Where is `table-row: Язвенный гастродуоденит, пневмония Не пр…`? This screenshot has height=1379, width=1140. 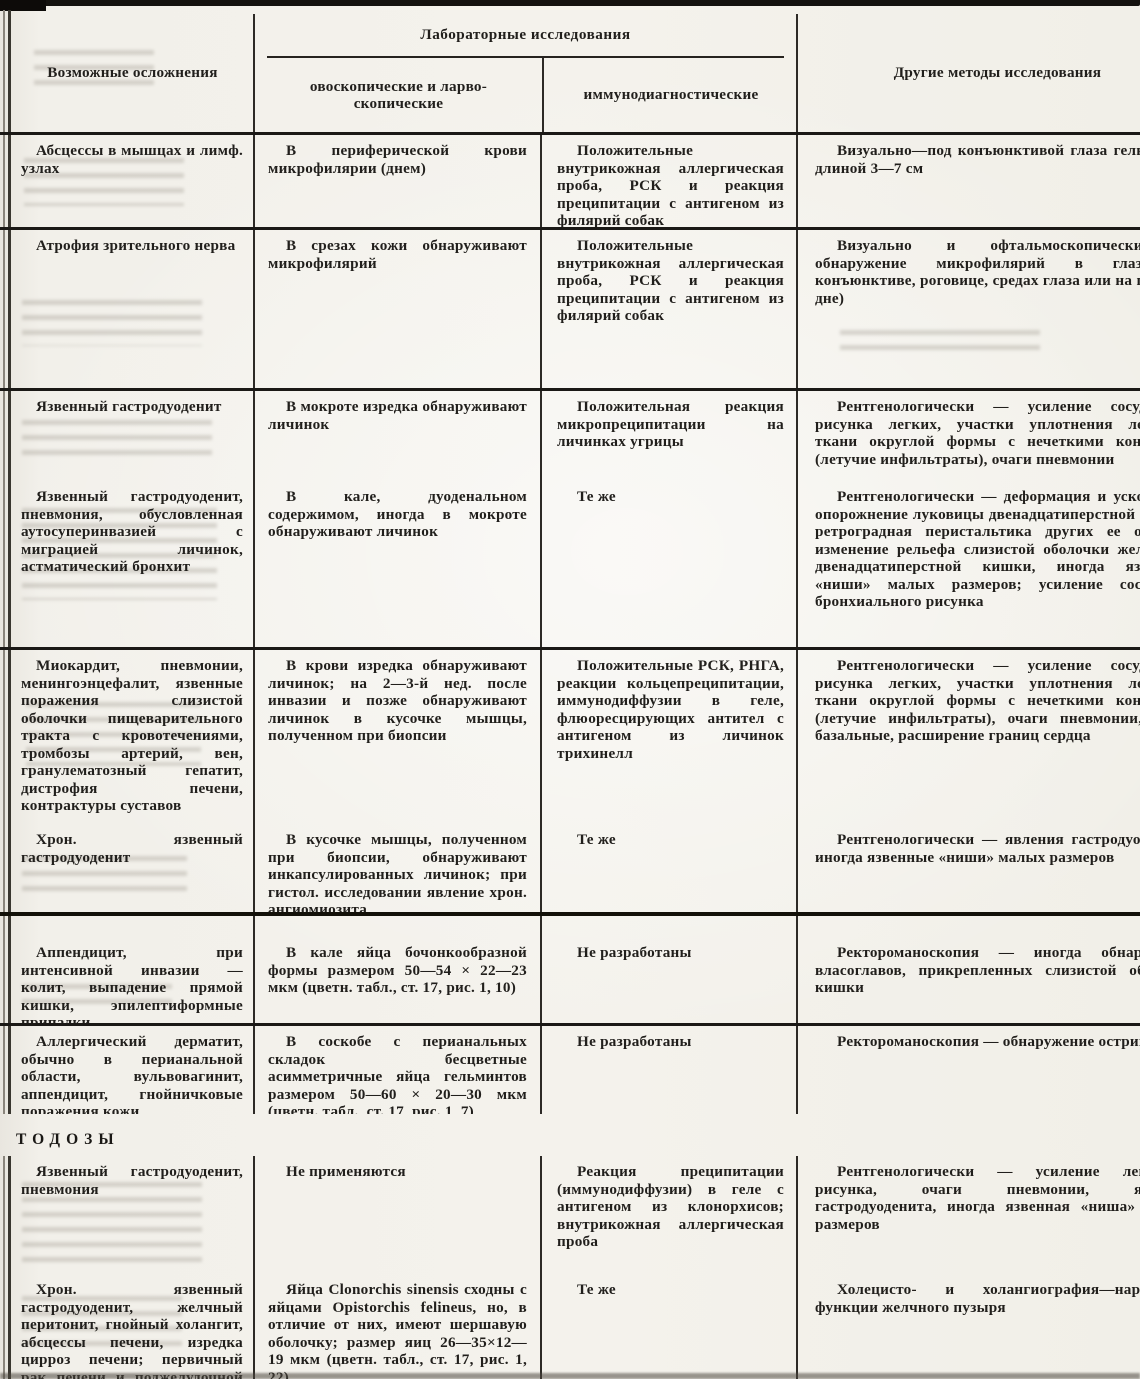 table-row: Язвенный гастродуоденит, пневмония Не пр… is located at coordinates (576, 1215).